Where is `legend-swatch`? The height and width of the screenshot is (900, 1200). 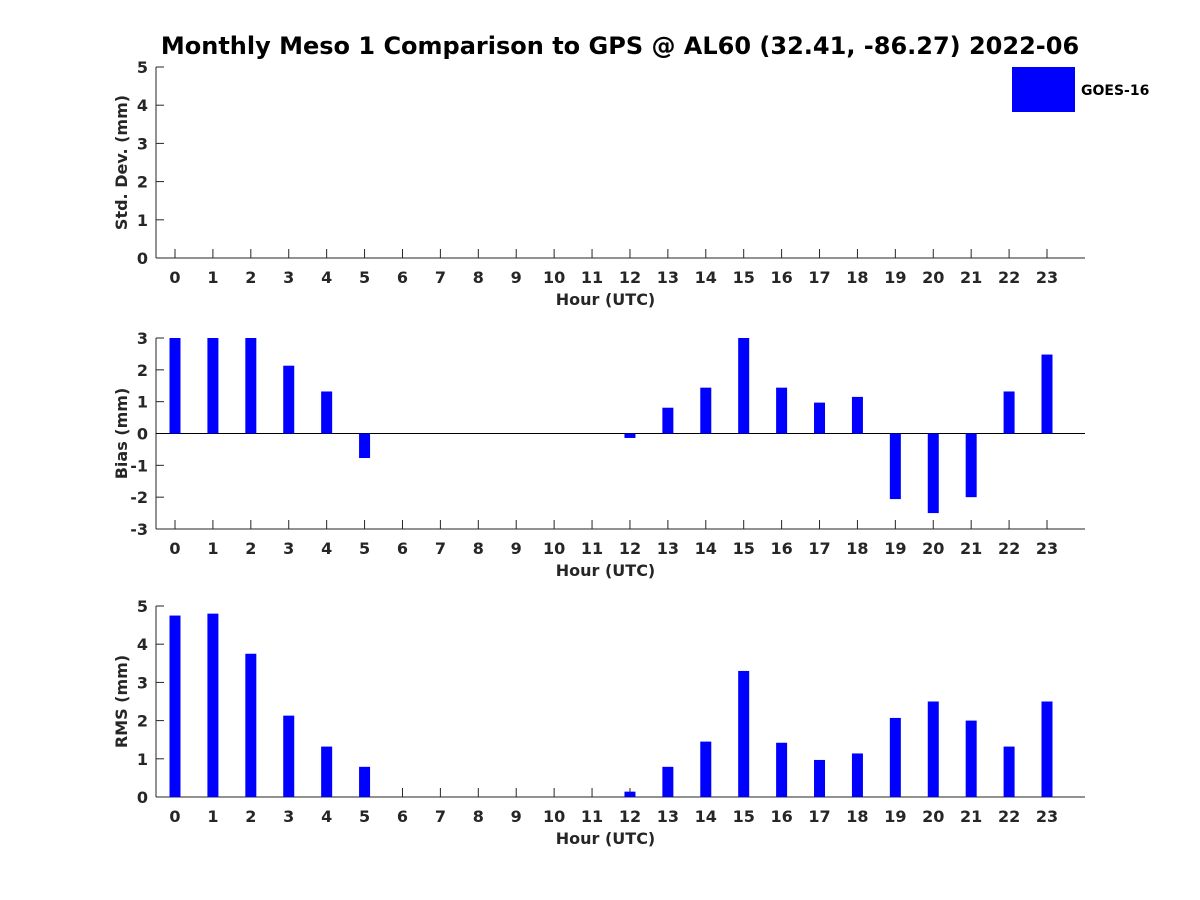 legend-swatch is located at coordinates (1043, 89).